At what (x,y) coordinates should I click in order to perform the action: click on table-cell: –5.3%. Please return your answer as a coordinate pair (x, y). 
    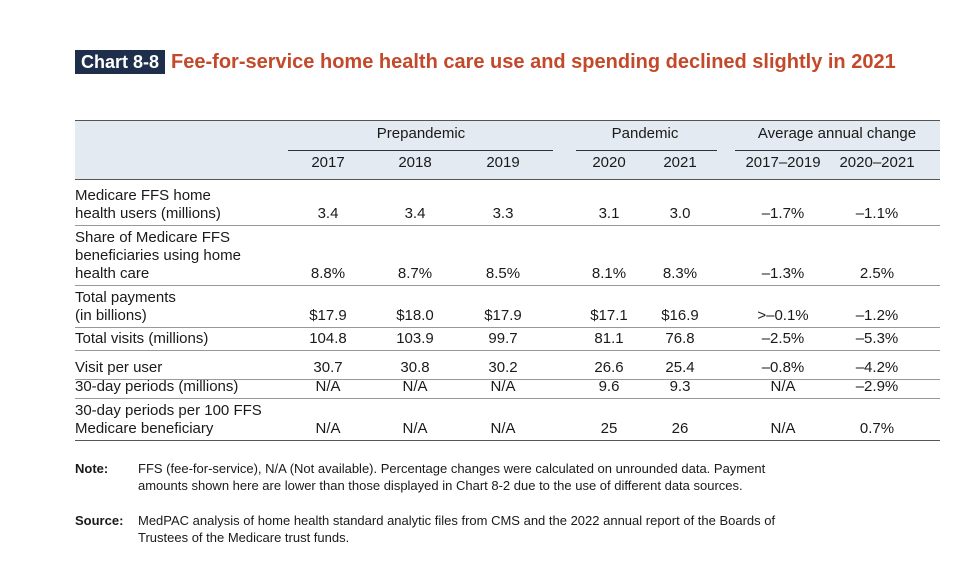
    Looking at the image, I should click on (877, 338).